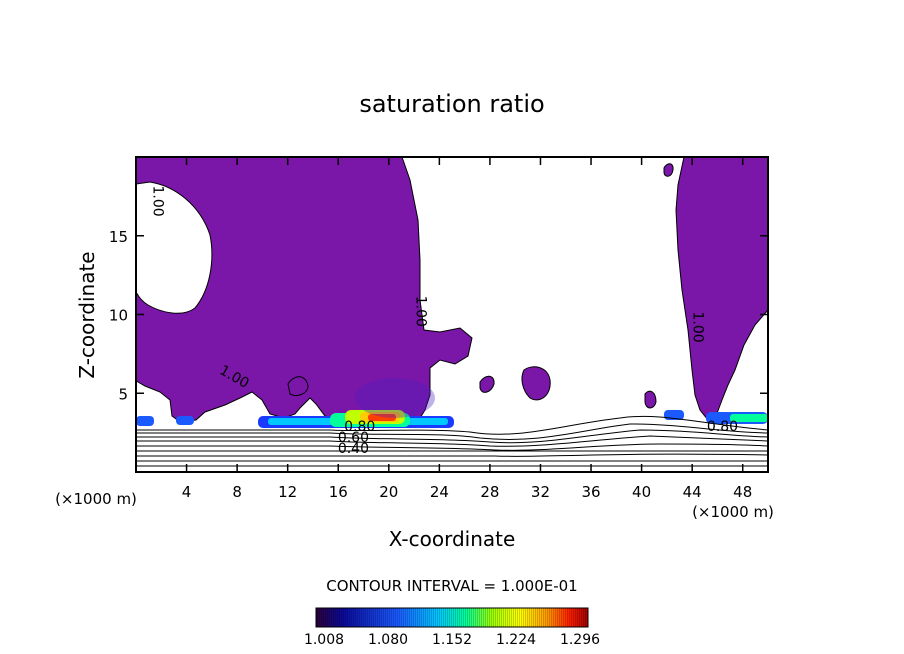 This screenshot has height=654, width=904. What do you see at coordinates (388, 640) in the screenshot?
I see `colorbar-tick-label: 1.080` at bounding box center [388, 640].